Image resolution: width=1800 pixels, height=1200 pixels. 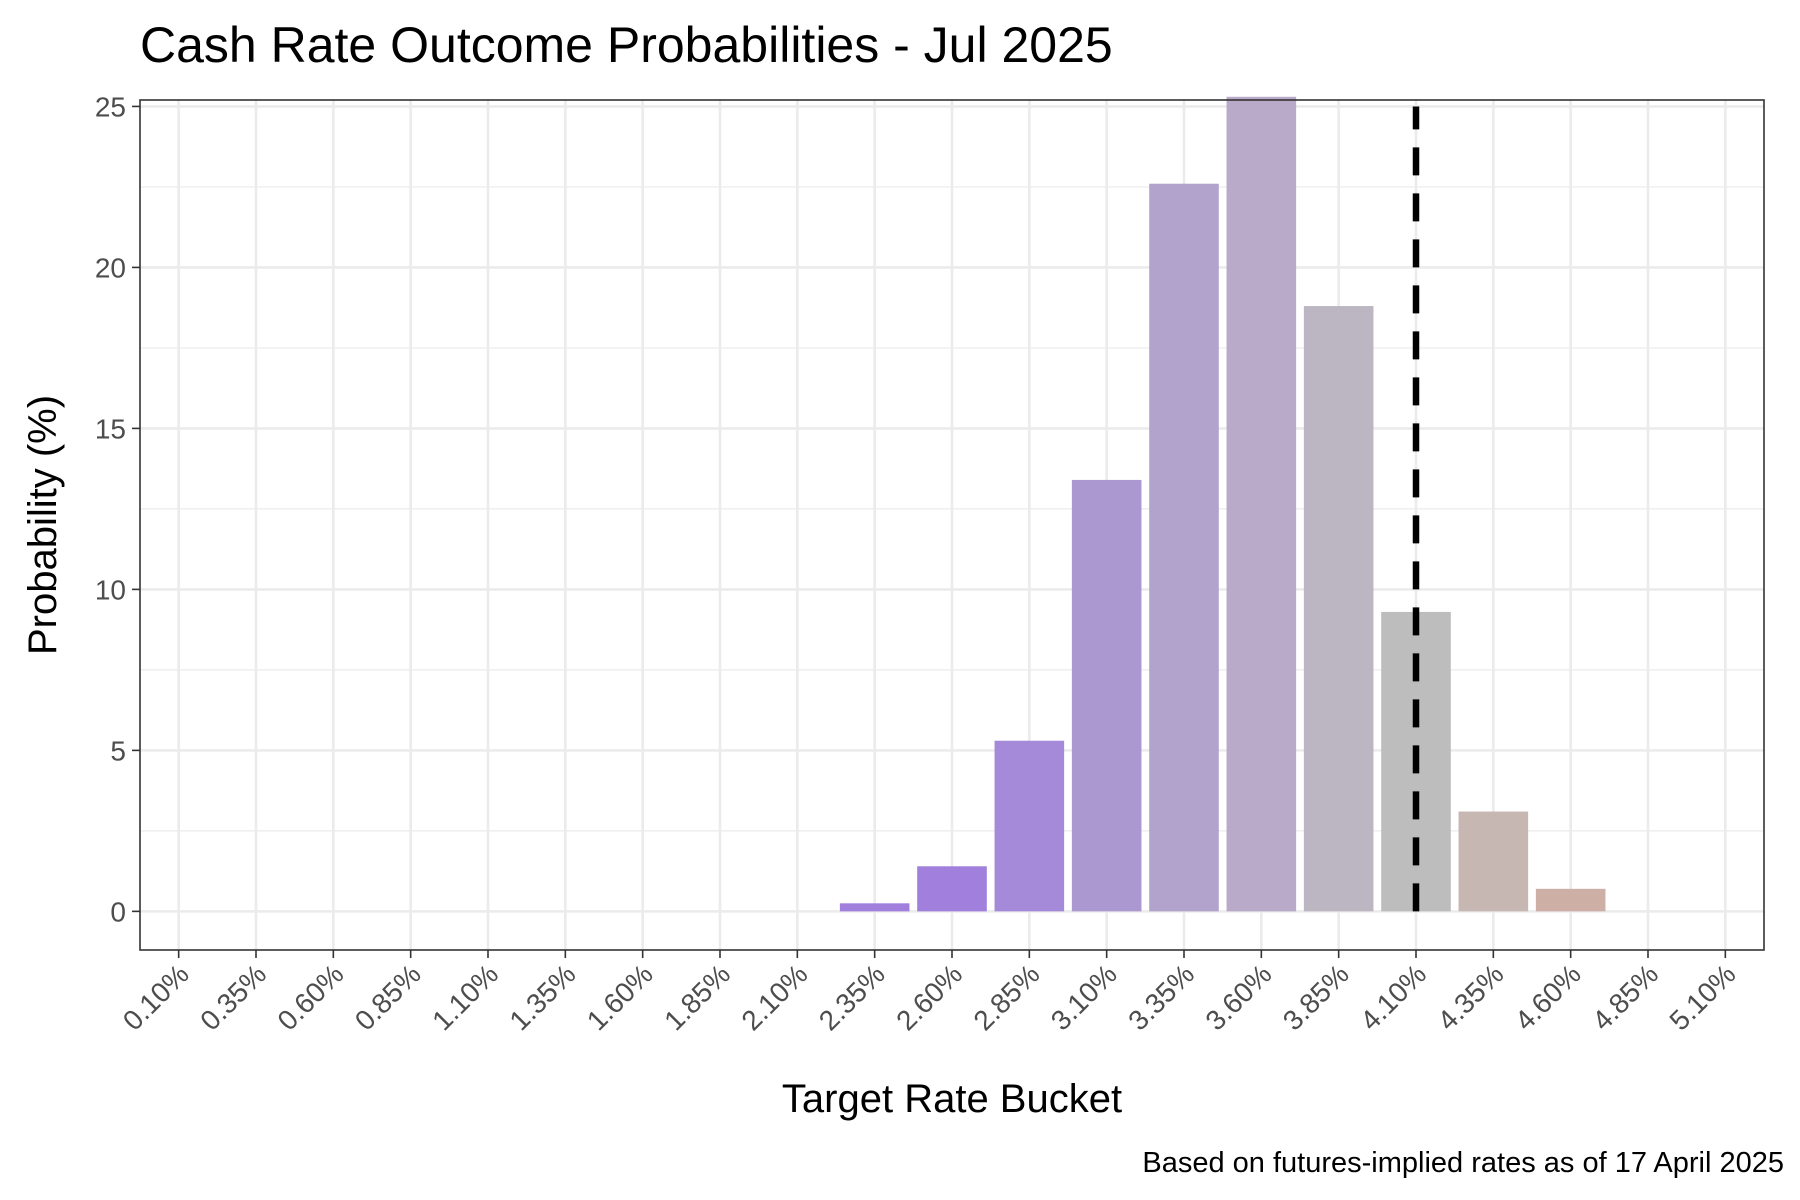 I want to click on x-tick-label: 4.60%, so click(x=1548, y=997).